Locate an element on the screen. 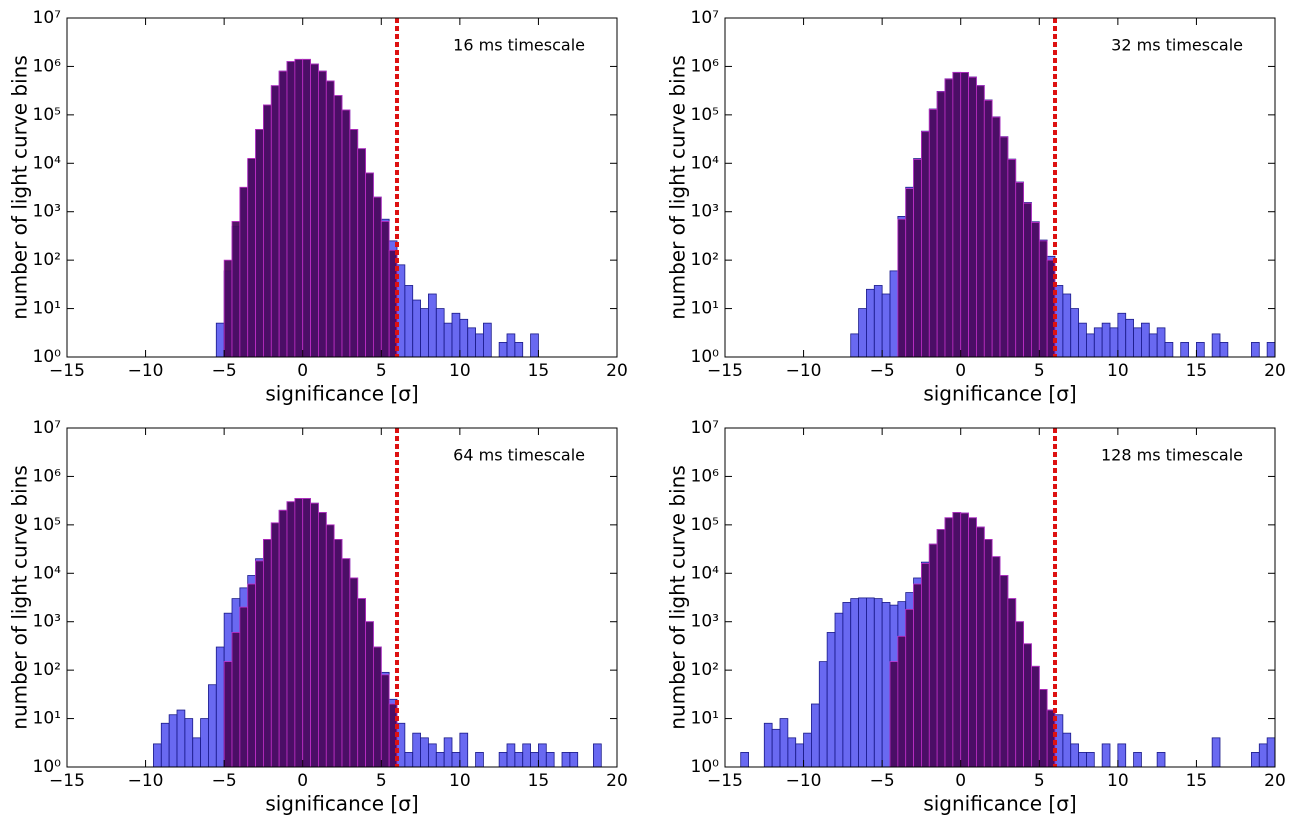 The image size is (1299, 817). annotation: 64 ms timescale is located at coordinates (519, 455).